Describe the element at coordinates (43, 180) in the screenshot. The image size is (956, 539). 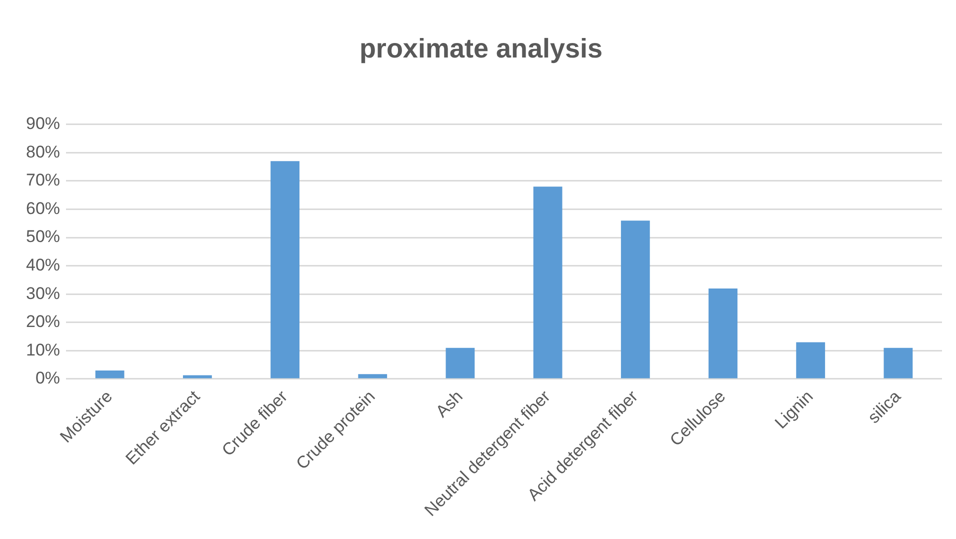
I see `y-tick-label: 70%` at that location.